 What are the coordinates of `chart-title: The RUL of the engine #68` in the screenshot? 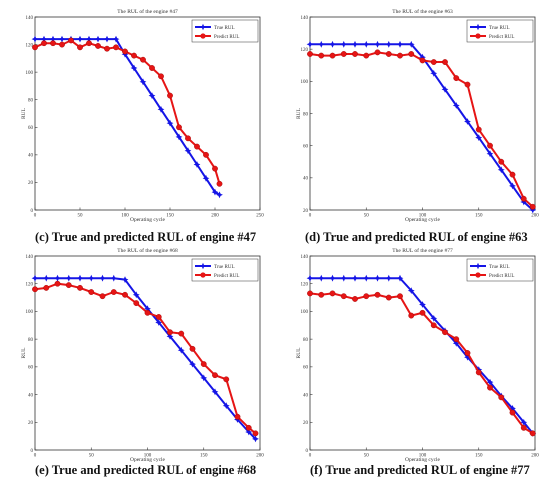 It's located at (147, 250).